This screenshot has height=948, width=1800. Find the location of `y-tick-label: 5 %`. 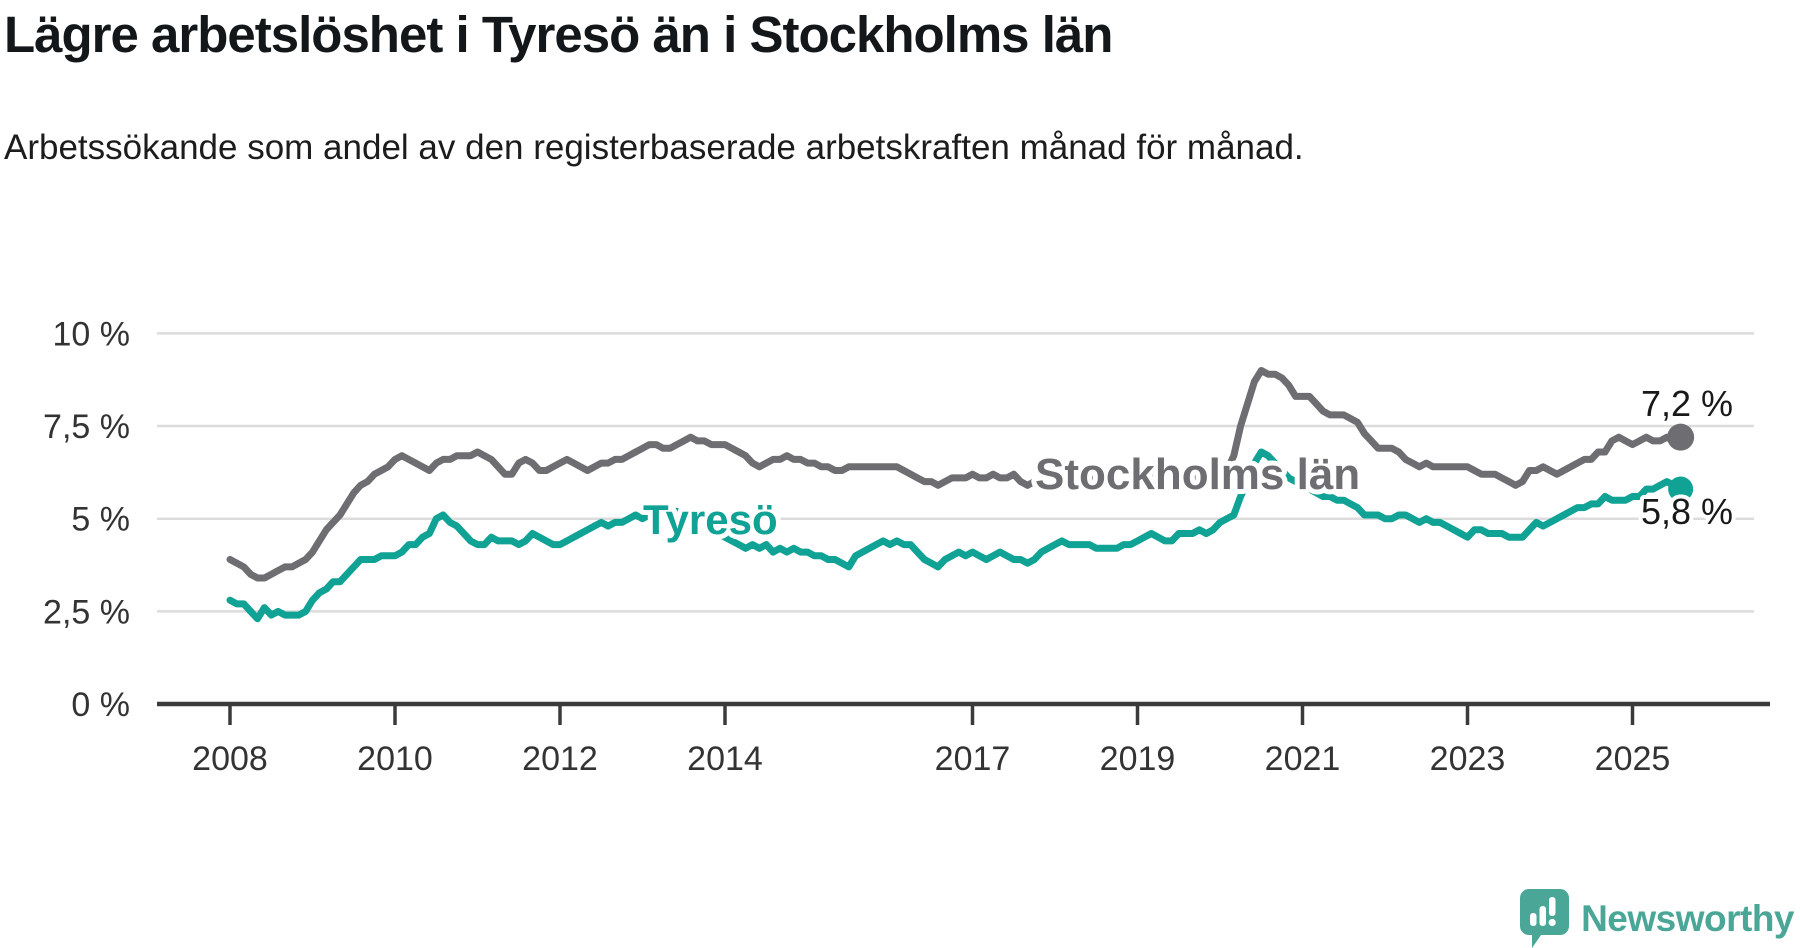

y-tick-label: 5 % is located at coordinates (100, 520).